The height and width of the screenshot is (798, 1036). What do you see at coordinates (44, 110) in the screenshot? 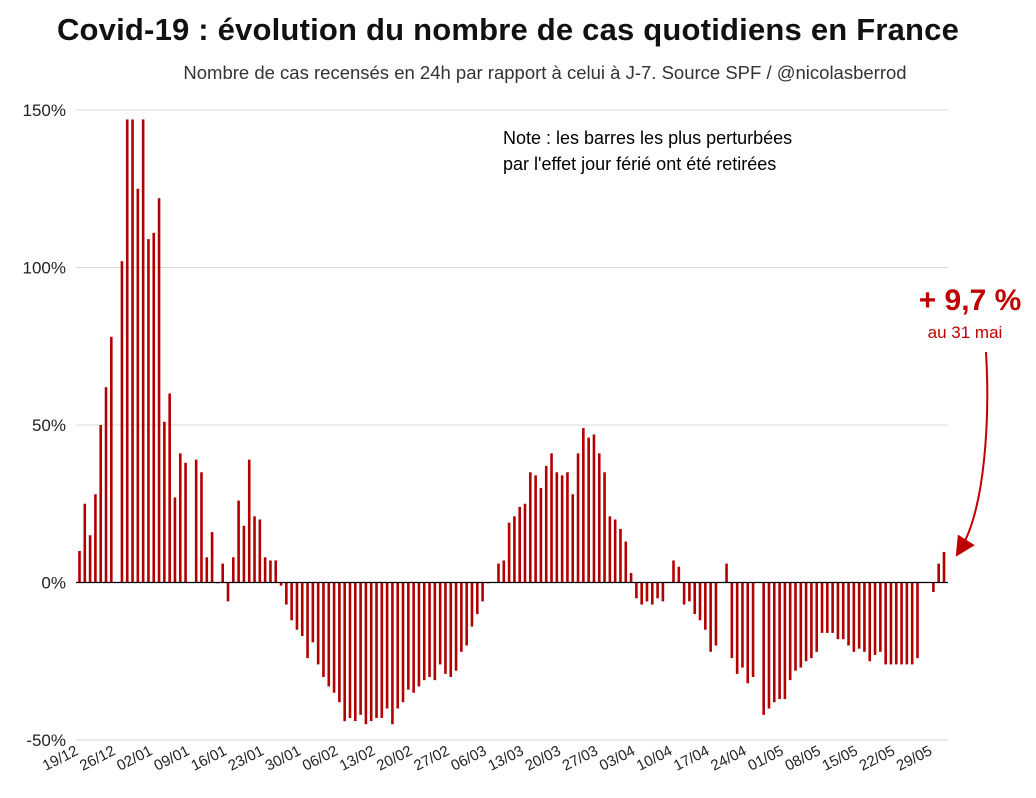
I see `y-tick-label: 150%` at bounding box center [44, 110].